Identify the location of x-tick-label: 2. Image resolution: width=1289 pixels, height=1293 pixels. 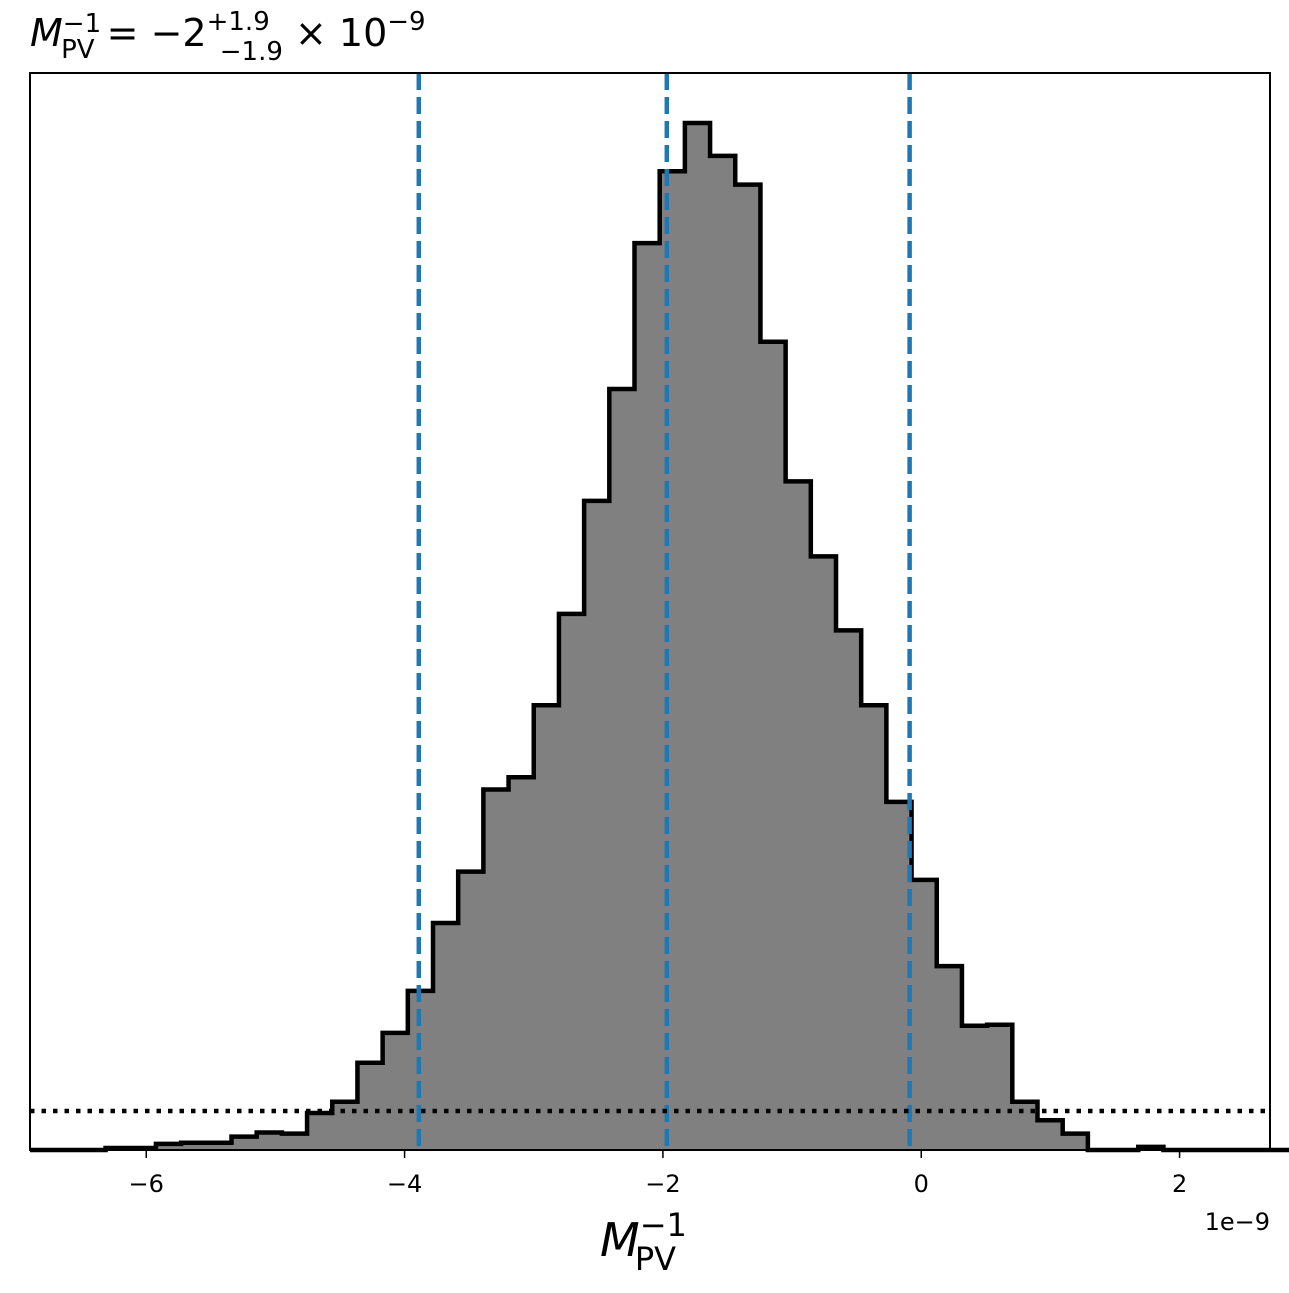
(1179, 1184).